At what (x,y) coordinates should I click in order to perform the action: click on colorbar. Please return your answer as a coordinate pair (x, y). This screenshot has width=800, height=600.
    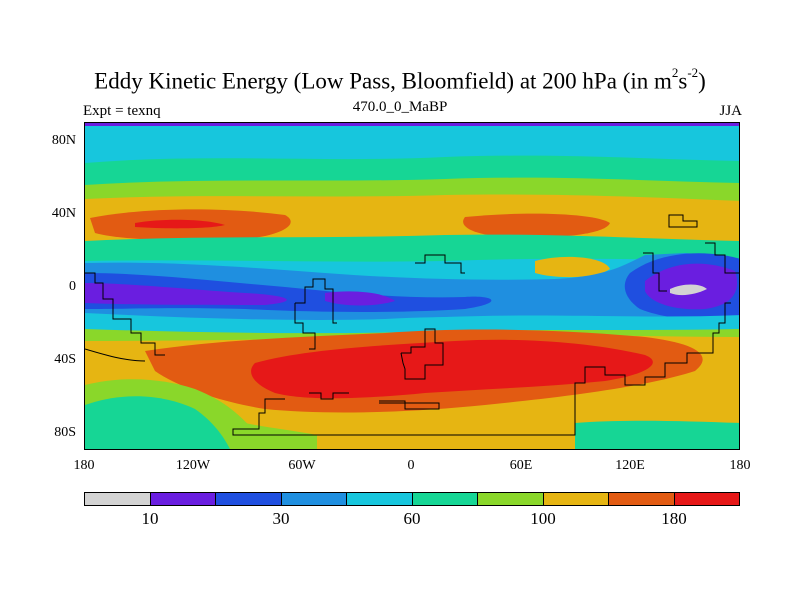
    Looking at the image, I should click on (412, 499).